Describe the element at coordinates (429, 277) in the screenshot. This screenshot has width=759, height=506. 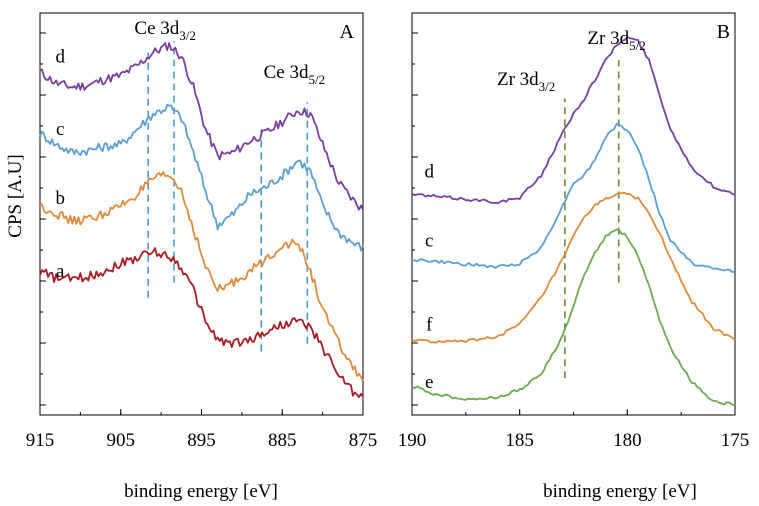
I see `panel-b-curve-labels: d c f e` at that location.